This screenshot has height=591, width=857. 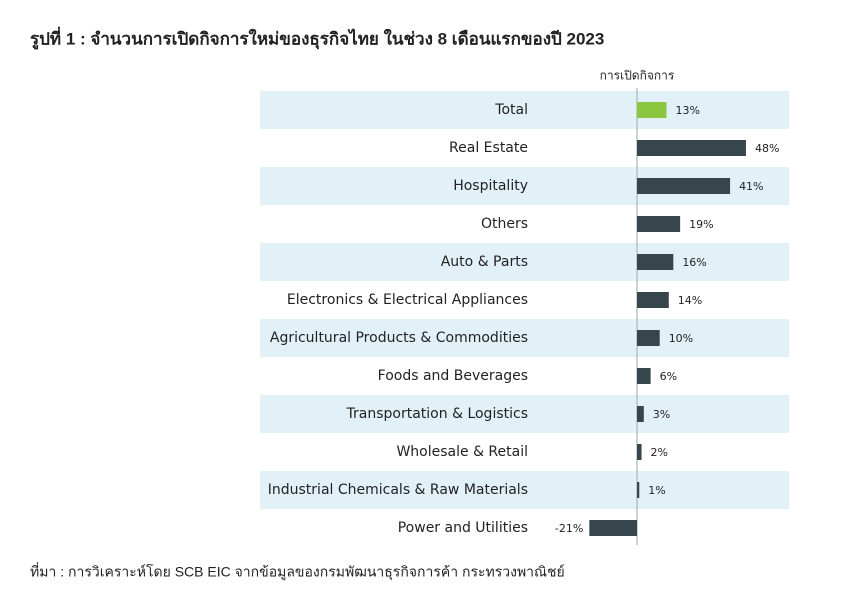 What do you see at coordinates (681, 338) in the screenshot?
I see `value-label: 10%` at bounding box center [681, 338].